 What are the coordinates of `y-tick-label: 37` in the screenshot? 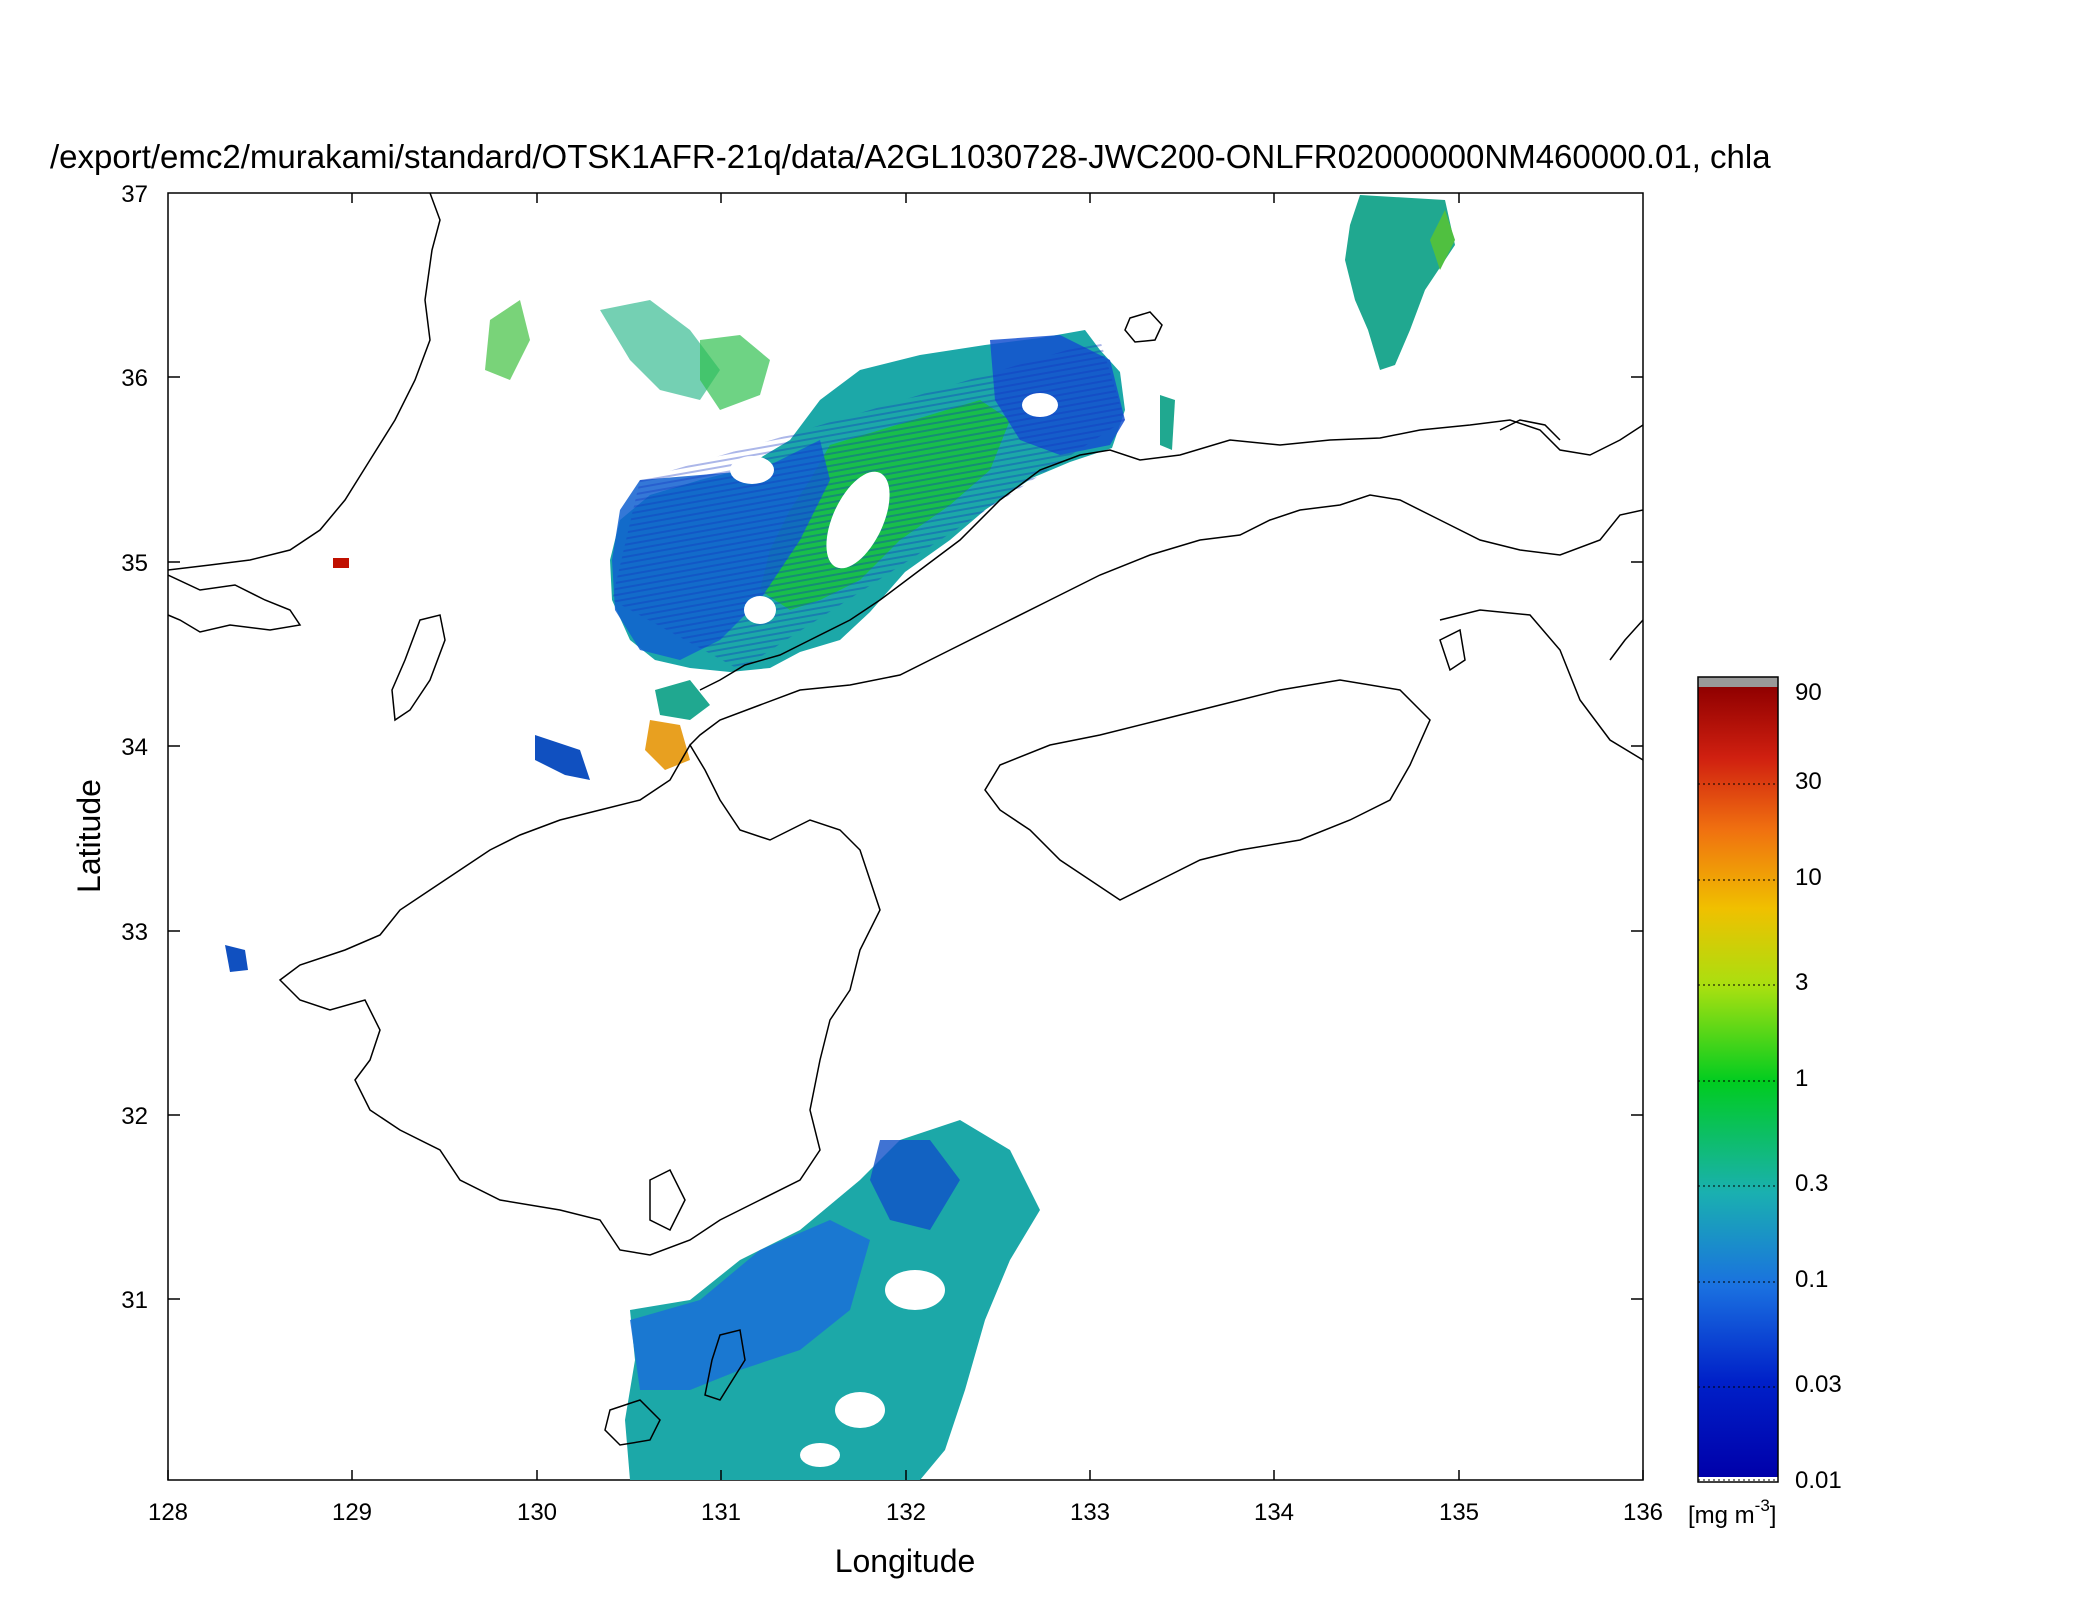 It's located at (134, 194).